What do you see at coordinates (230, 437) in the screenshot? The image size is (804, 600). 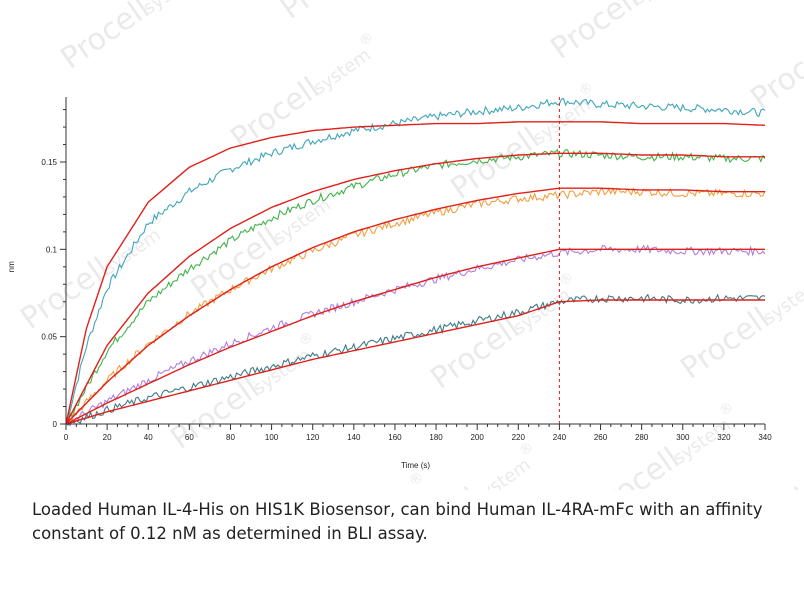 I see `x-tick-label: 80` at bounding box center [230, 437].